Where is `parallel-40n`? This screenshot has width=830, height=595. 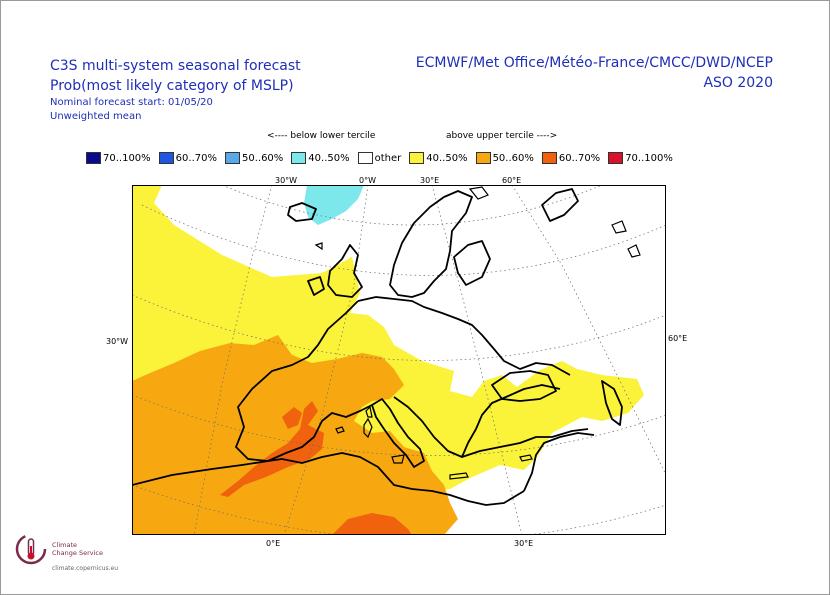 parallel-40n is located at coordinates (399, 425).